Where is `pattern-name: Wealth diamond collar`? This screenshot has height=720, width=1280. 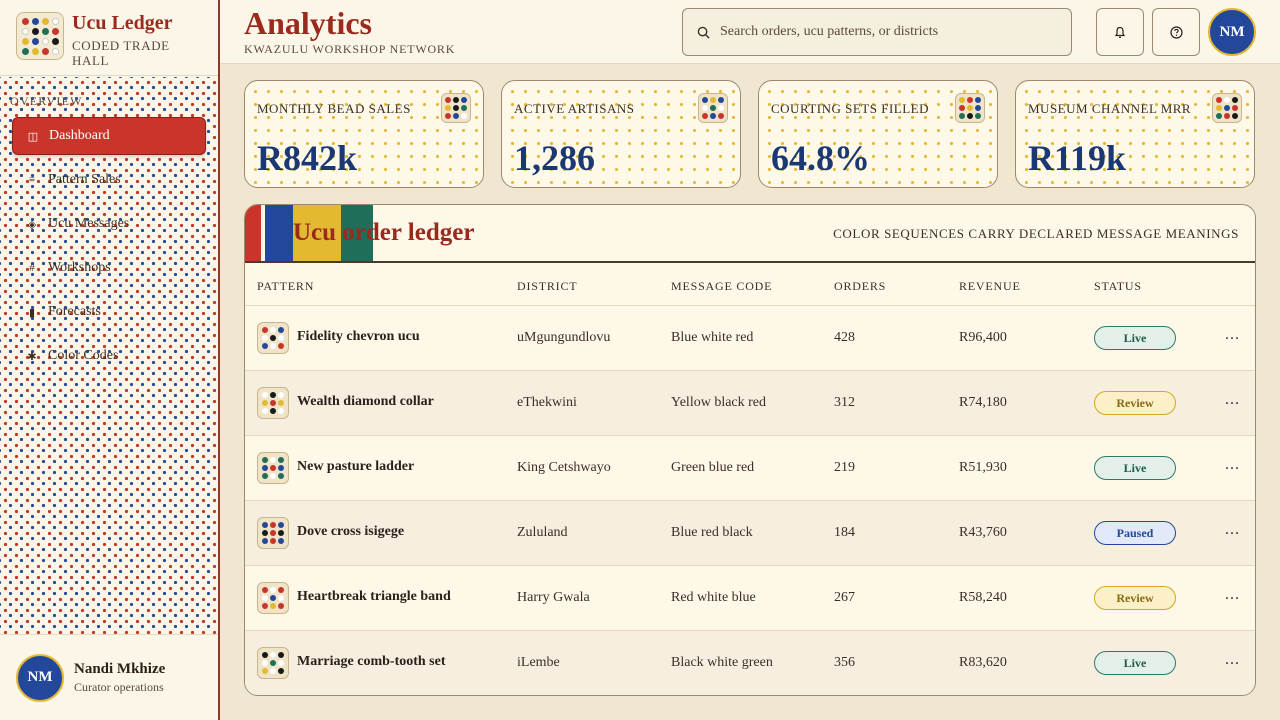 pattern-name: Wealth diamond collar is located at coordinates (365, 401).